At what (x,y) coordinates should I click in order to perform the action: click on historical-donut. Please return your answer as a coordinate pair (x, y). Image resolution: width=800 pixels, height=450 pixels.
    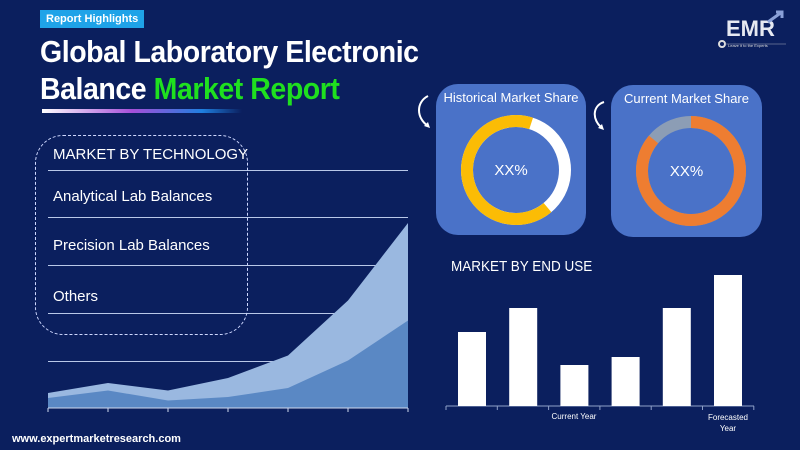
    Looking at the image, I should click on (515, 170).